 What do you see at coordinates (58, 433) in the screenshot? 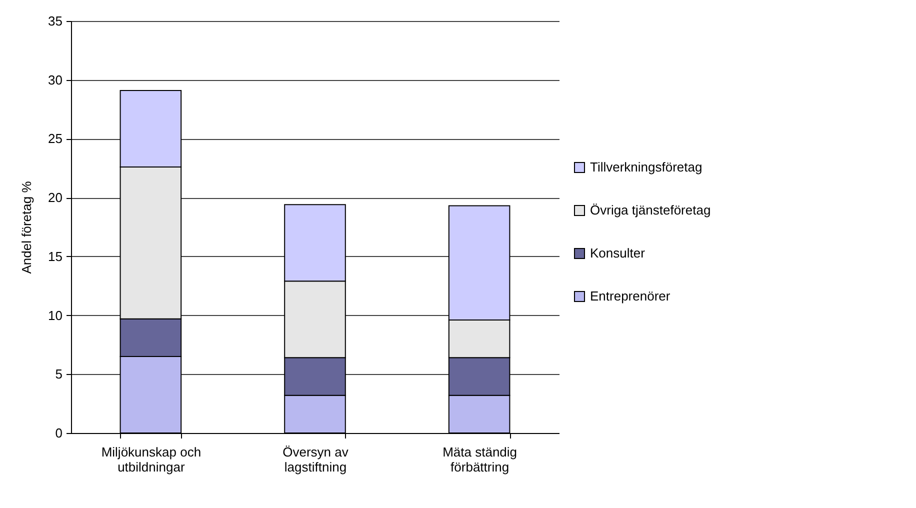
I see `y-tick-label: 0` at bounding box center [58, 433].